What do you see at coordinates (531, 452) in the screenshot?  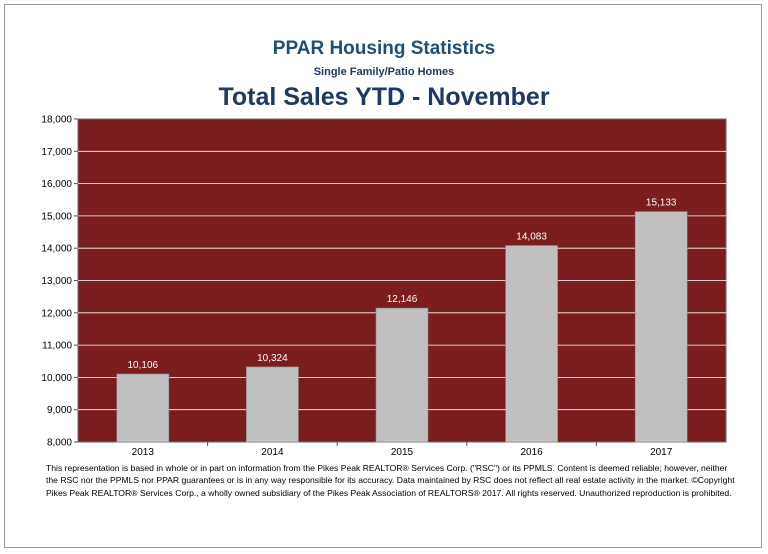 I see `x-tick-label: 2016` at bounding box center [531, 452].